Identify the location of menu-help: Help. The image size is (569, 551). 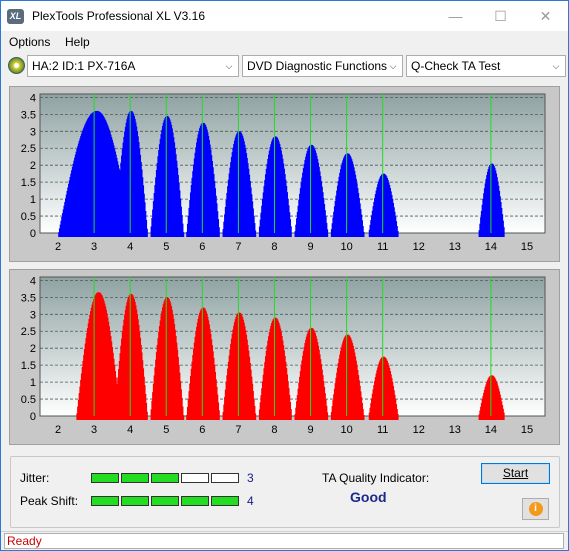
(77, 42).